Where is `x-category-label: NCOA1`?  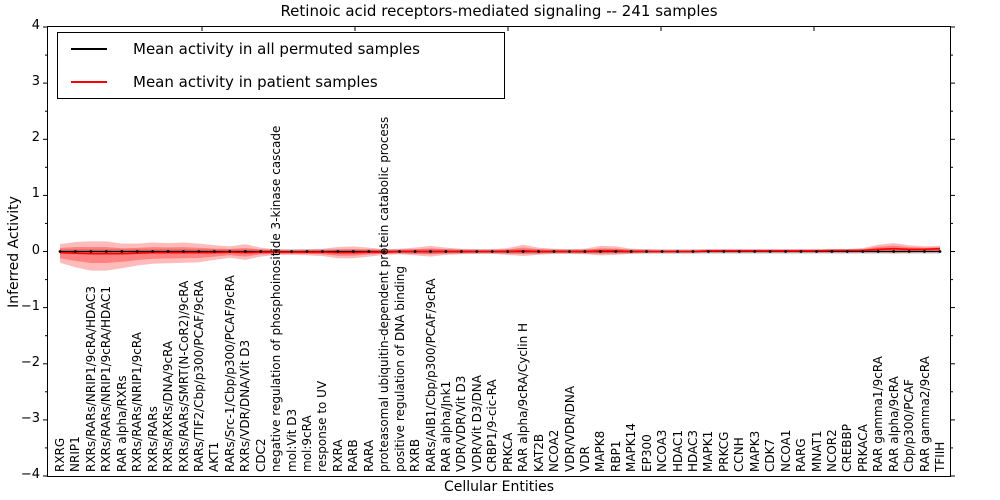
x-category-label: NCOA1 is located at coordinates (785, 450).